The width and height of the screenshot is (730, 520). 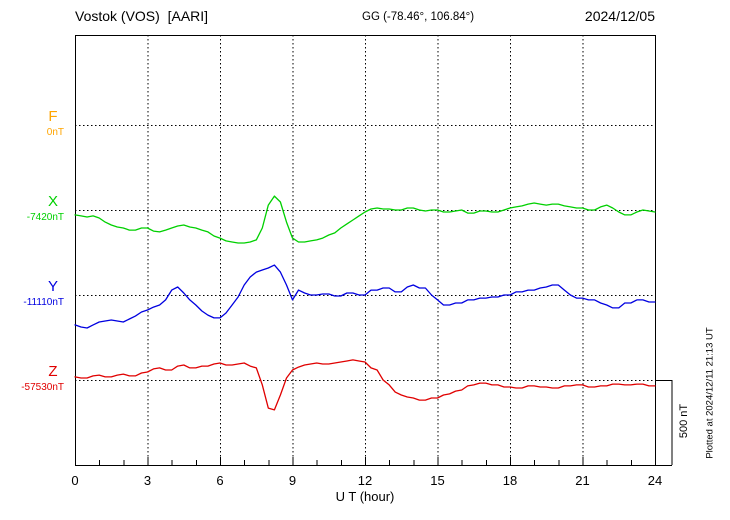 I want to click on trace-X, so click(x=365, y=219).